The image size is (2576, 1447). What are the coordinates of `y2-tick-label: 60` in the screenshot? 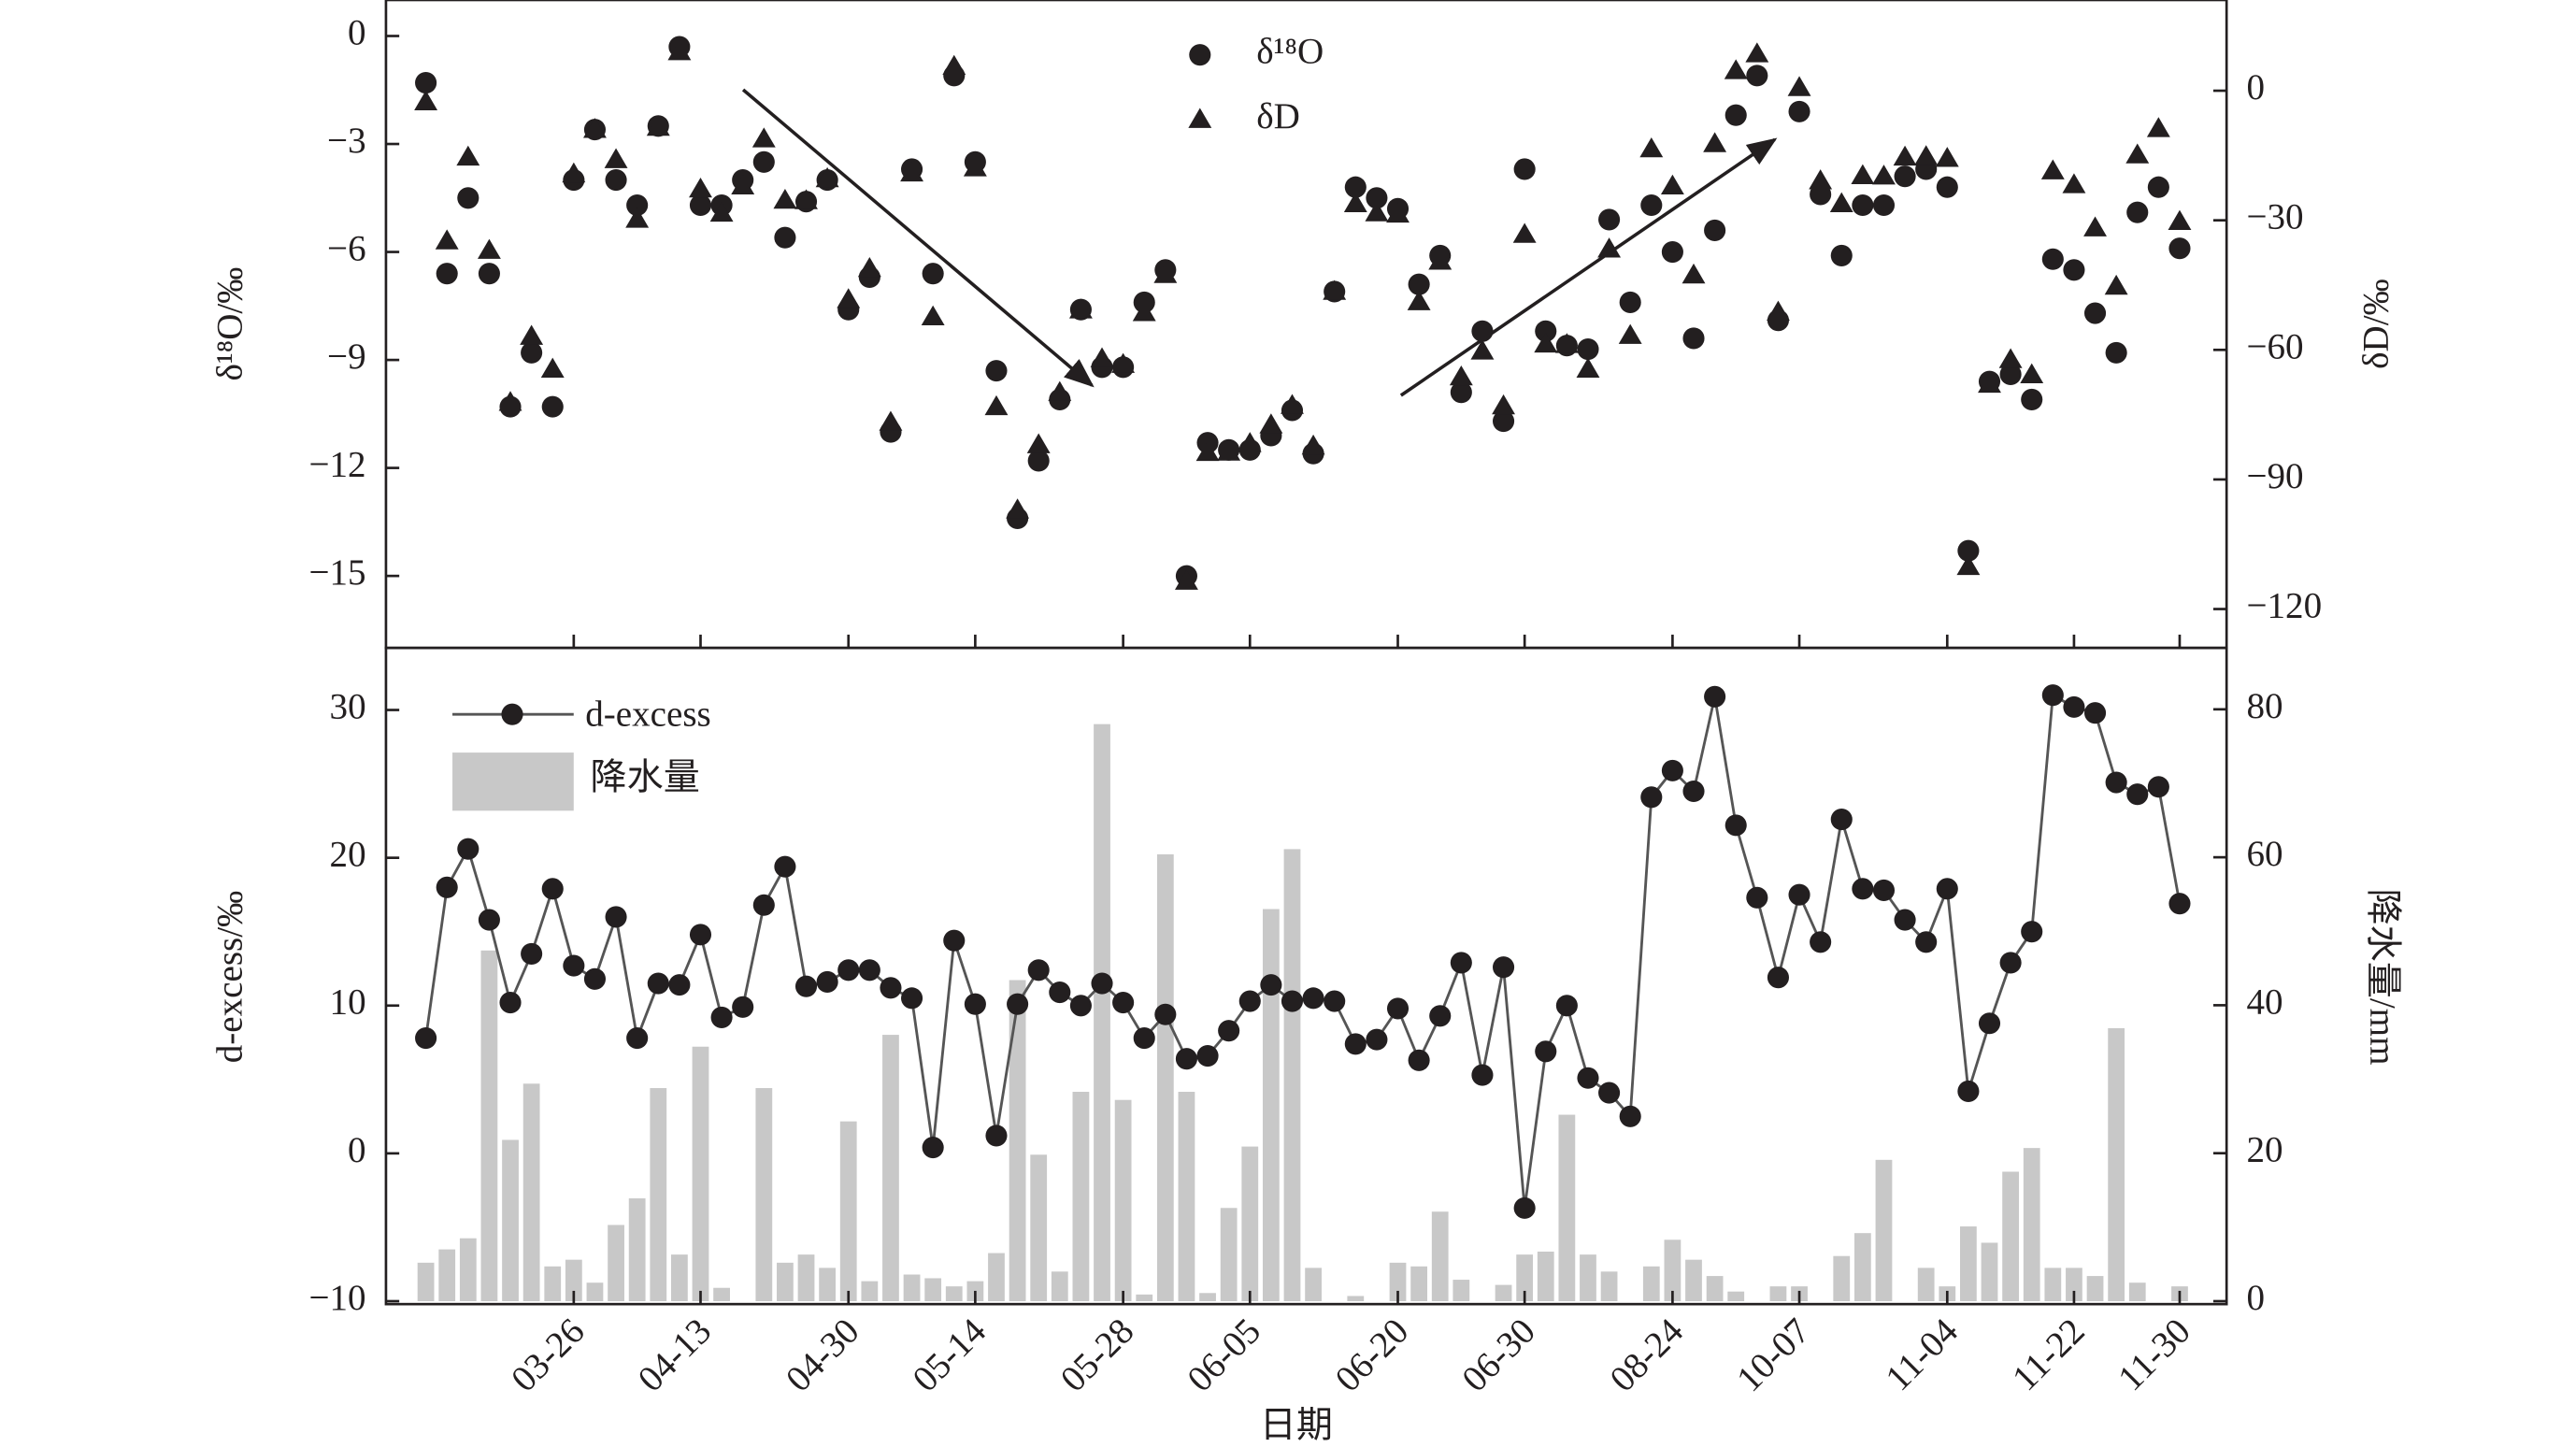 It's located at (2264, 854).